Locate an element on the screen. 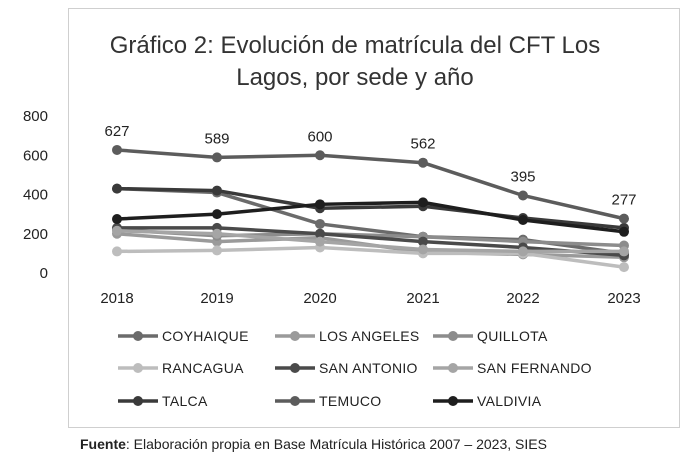 The width and height of the screenshot is (700, 461). legend-label: LOS ANGELES is located at coordinates (369, 336).